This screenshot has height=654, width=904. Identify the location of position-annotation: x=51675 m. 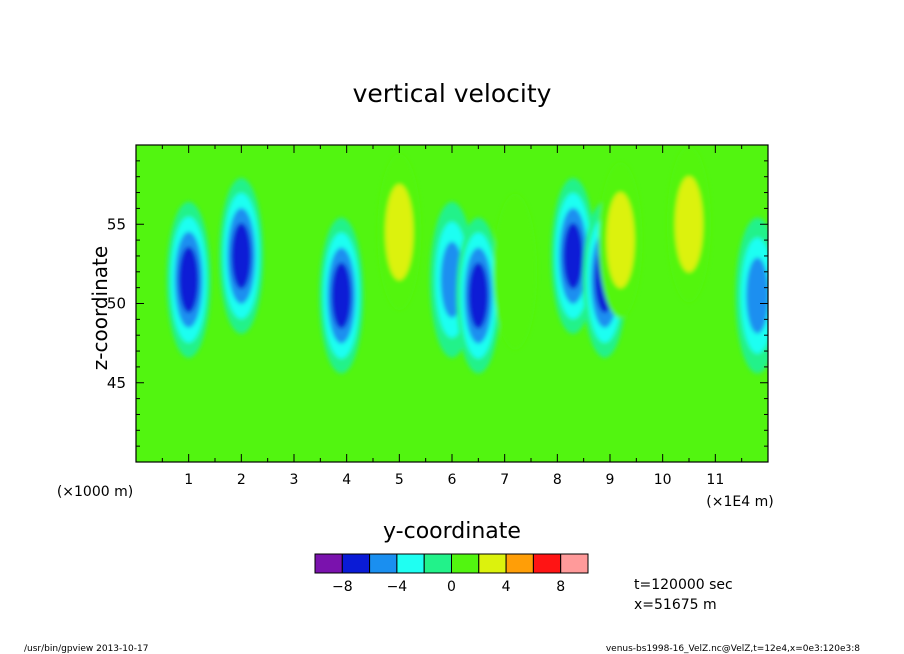
(675, 605).